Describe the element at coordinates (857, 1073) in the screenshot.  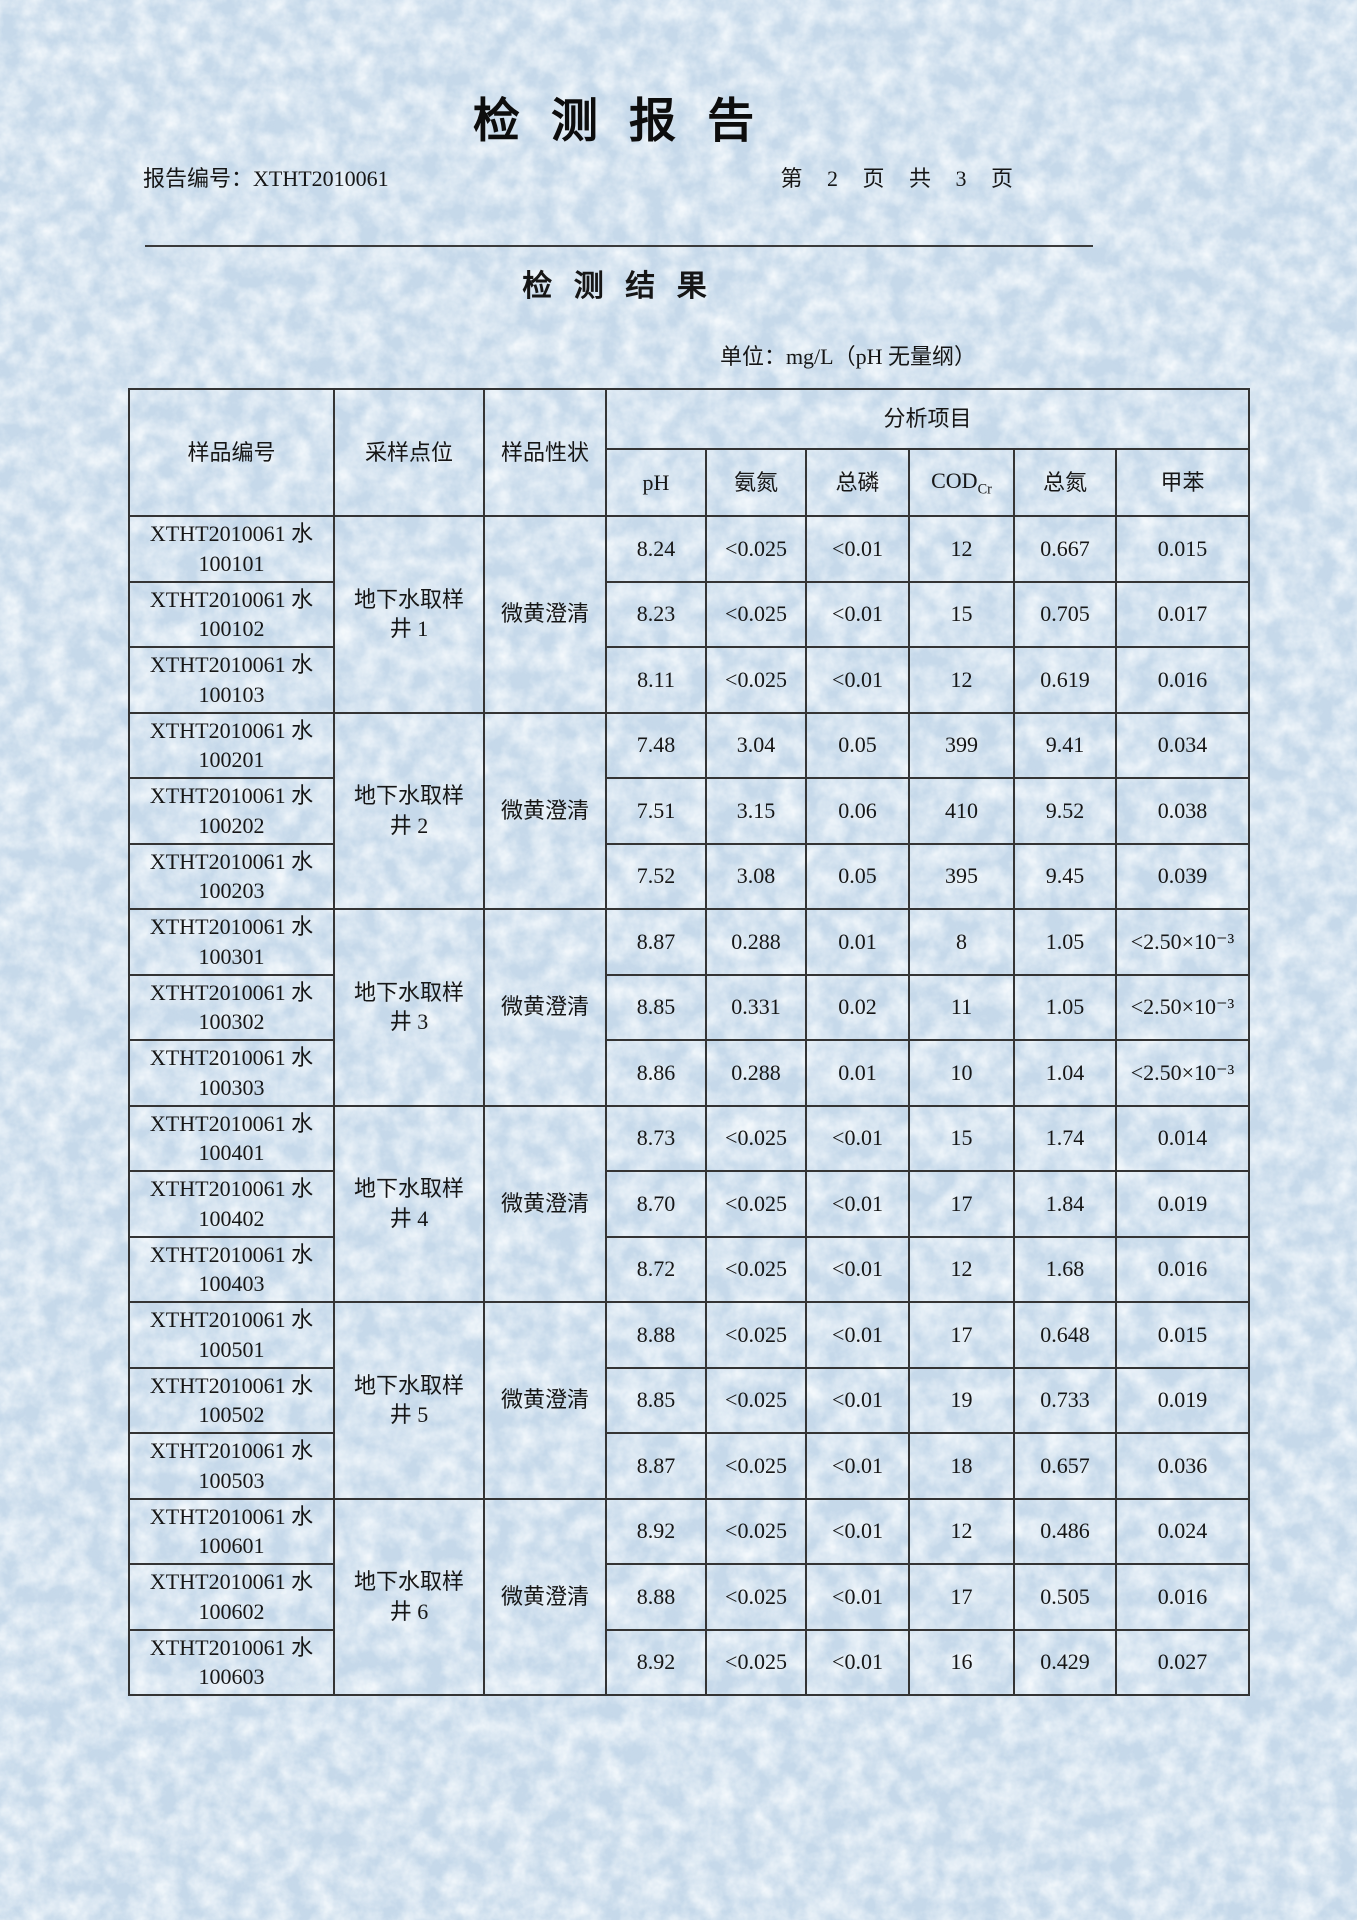
I see `value-cell: 0.01` at that location.